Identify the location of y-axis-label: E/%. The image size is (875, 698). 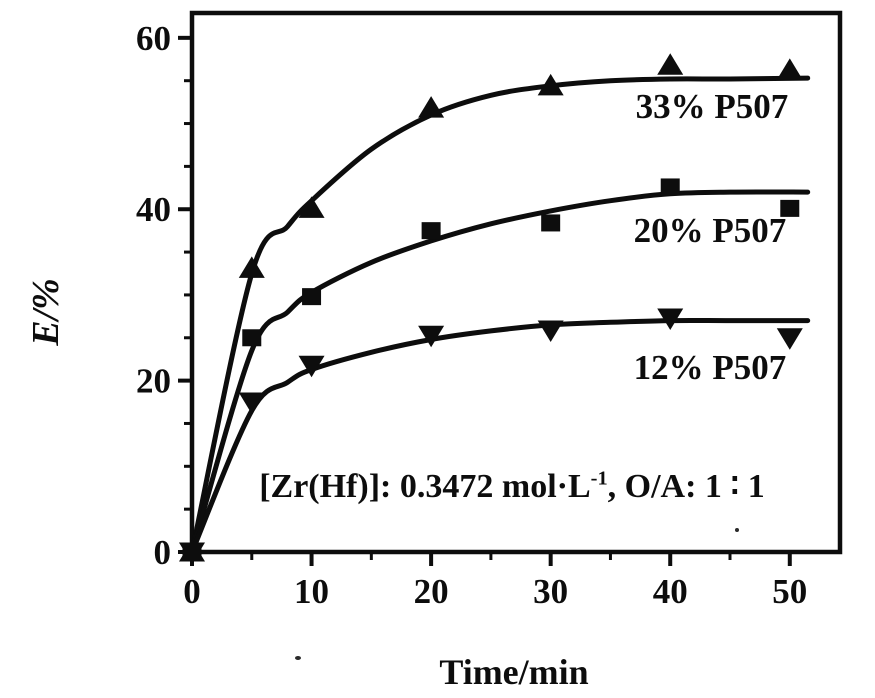
(46, 312).